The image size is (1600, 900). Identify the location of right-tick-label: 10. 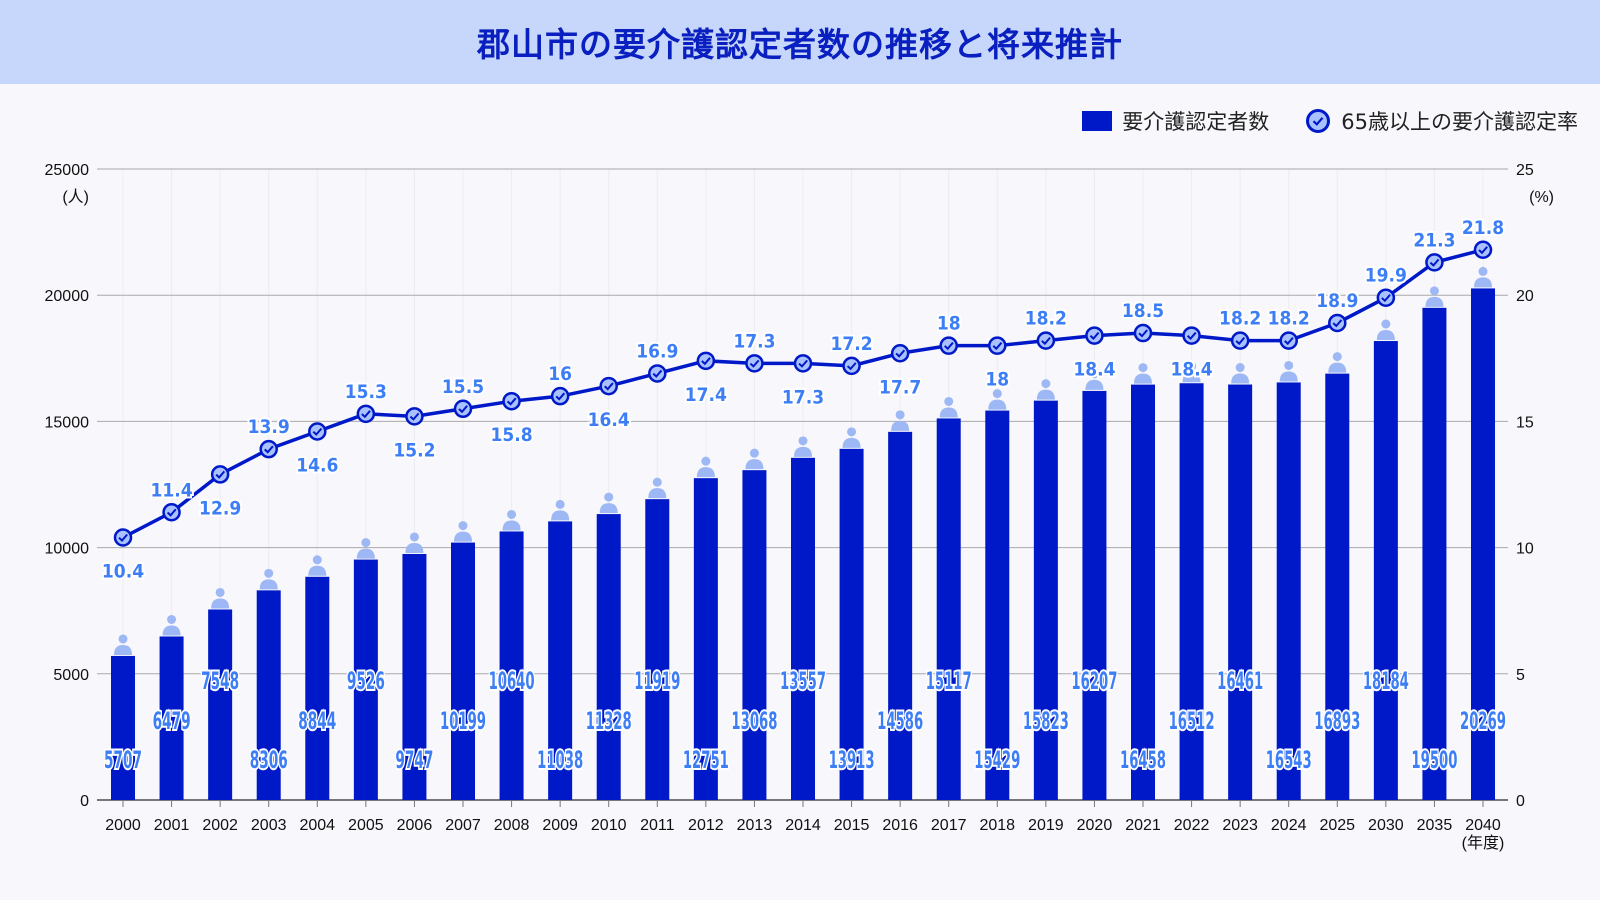
(1525, 549).